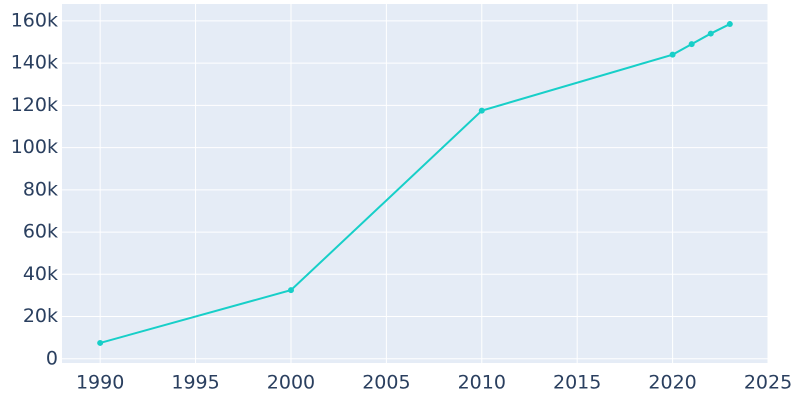 This screenshot has height=400, width=800. I want to click on x-tick-label: 2020, so click(672, 383).